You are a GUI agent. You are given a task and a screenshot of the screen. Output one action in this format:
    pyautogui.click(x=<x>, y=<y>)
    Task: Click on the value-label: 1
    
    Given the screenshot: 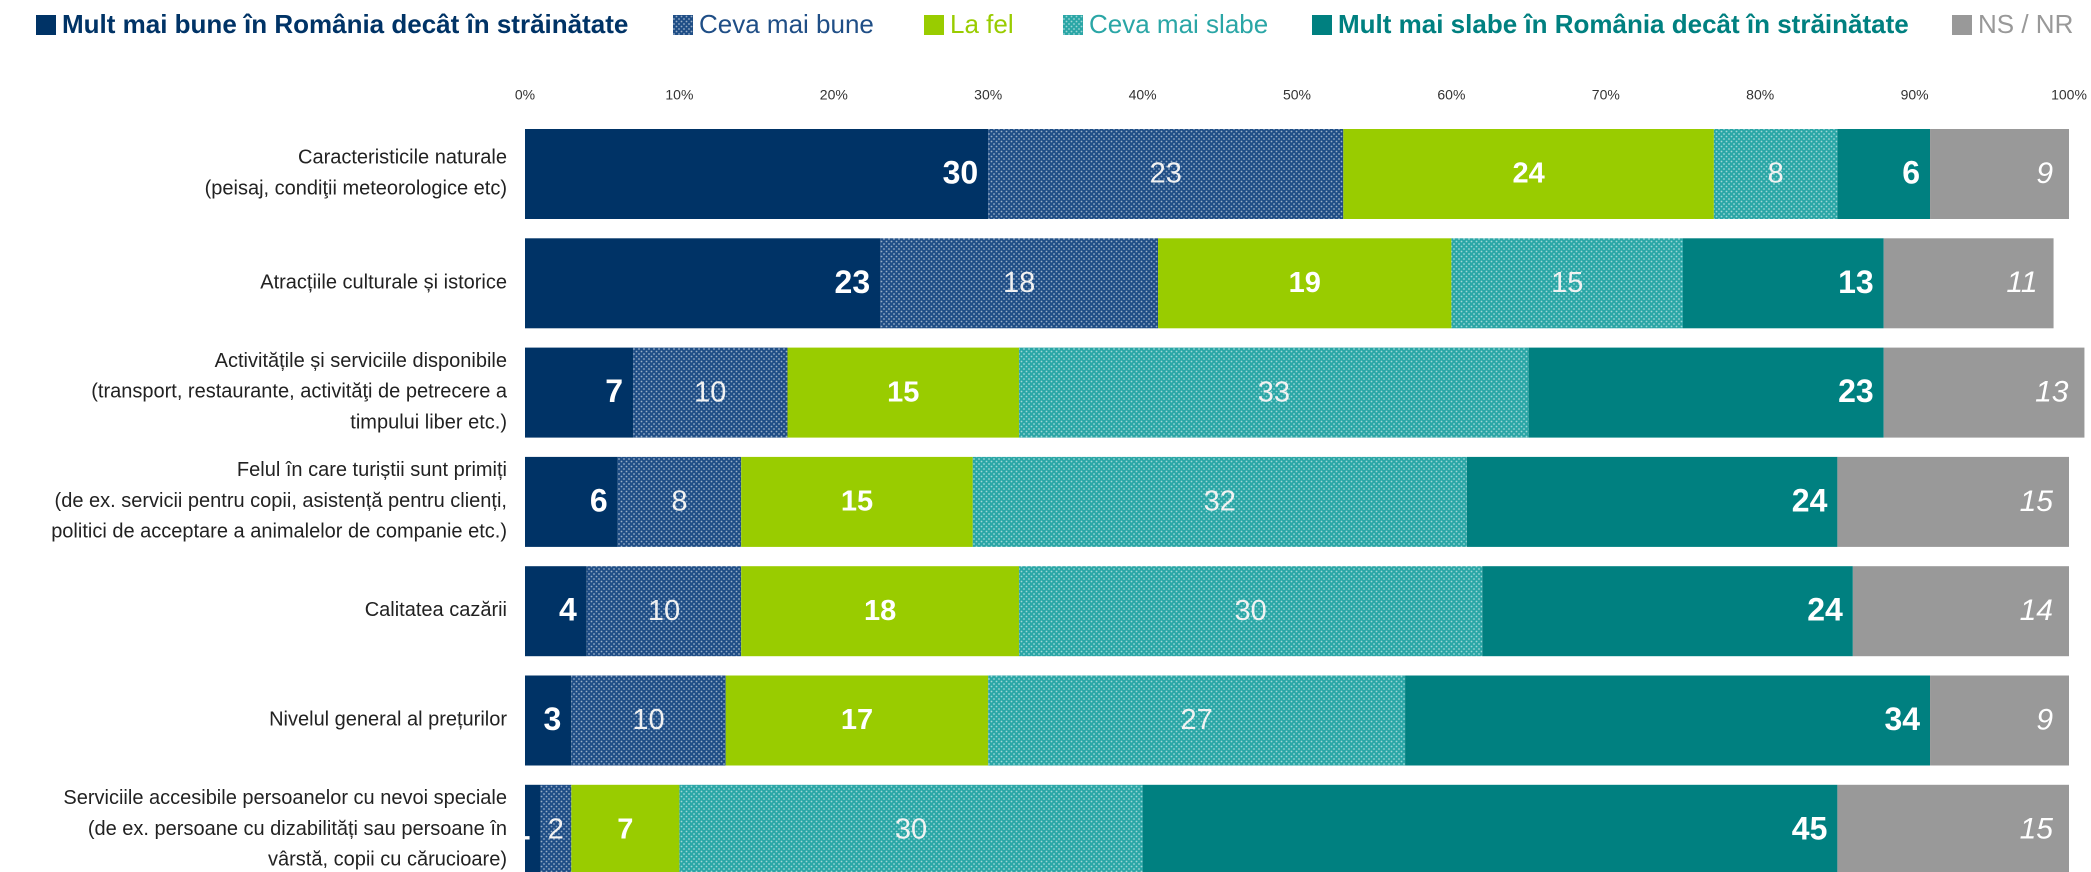 What is the action you would take?
    pyautogui.click(x=522, y=828)
    